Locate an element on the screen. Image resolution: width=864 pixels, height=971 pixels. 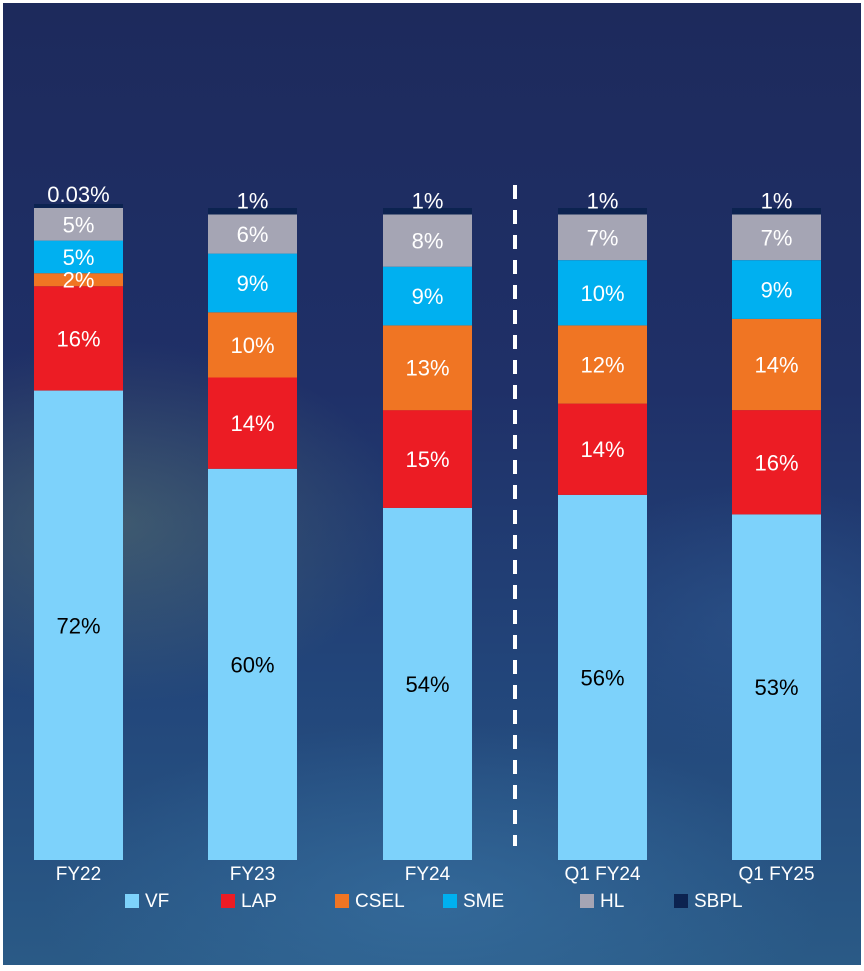
category-label-fy24: FY24 is located at coordinates (428, 874).